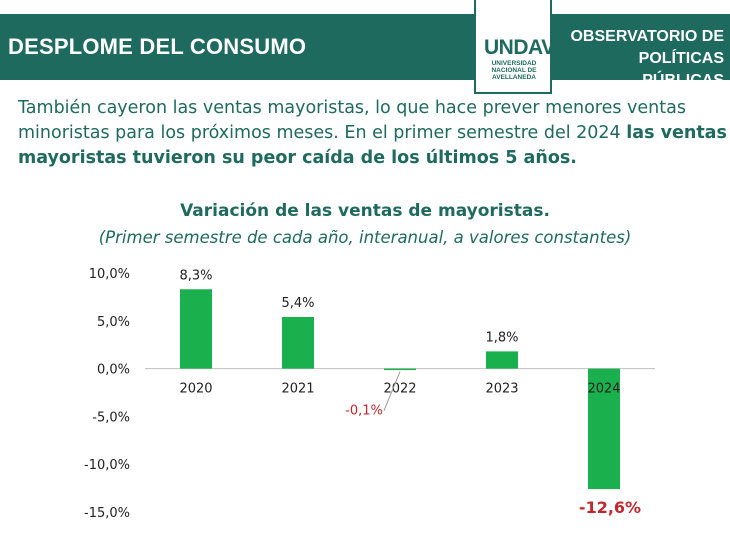 The image size is (730, 543). What do you see at coordinates (297, 389) in the screenshot?
I see `x-tick-label: 2021` at bounding box center [297, 389].